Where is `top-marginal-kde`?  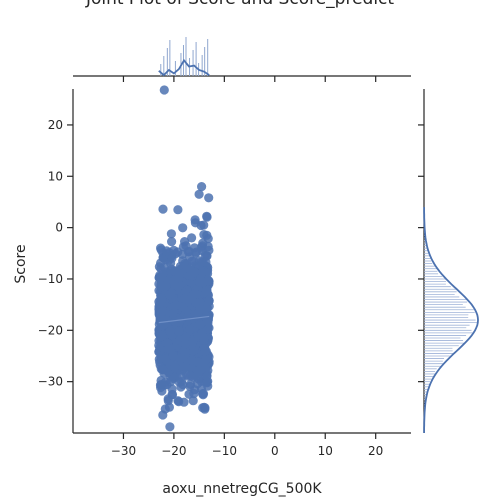 top-marginal-kde is located at coordinates (184, 67).